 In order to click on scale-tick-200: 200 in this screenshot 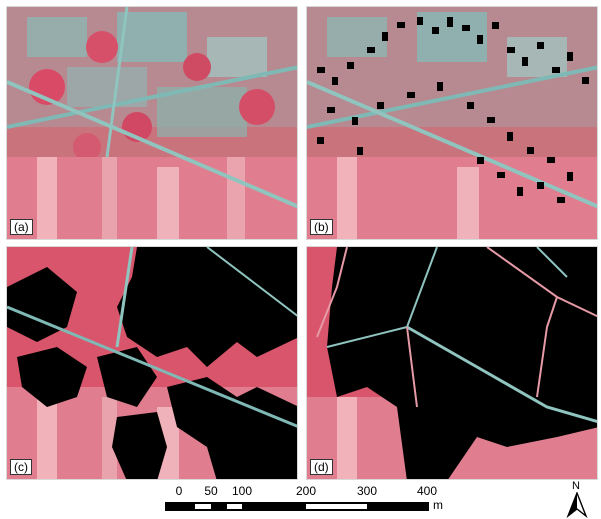, I will do `click(306, 491)`.